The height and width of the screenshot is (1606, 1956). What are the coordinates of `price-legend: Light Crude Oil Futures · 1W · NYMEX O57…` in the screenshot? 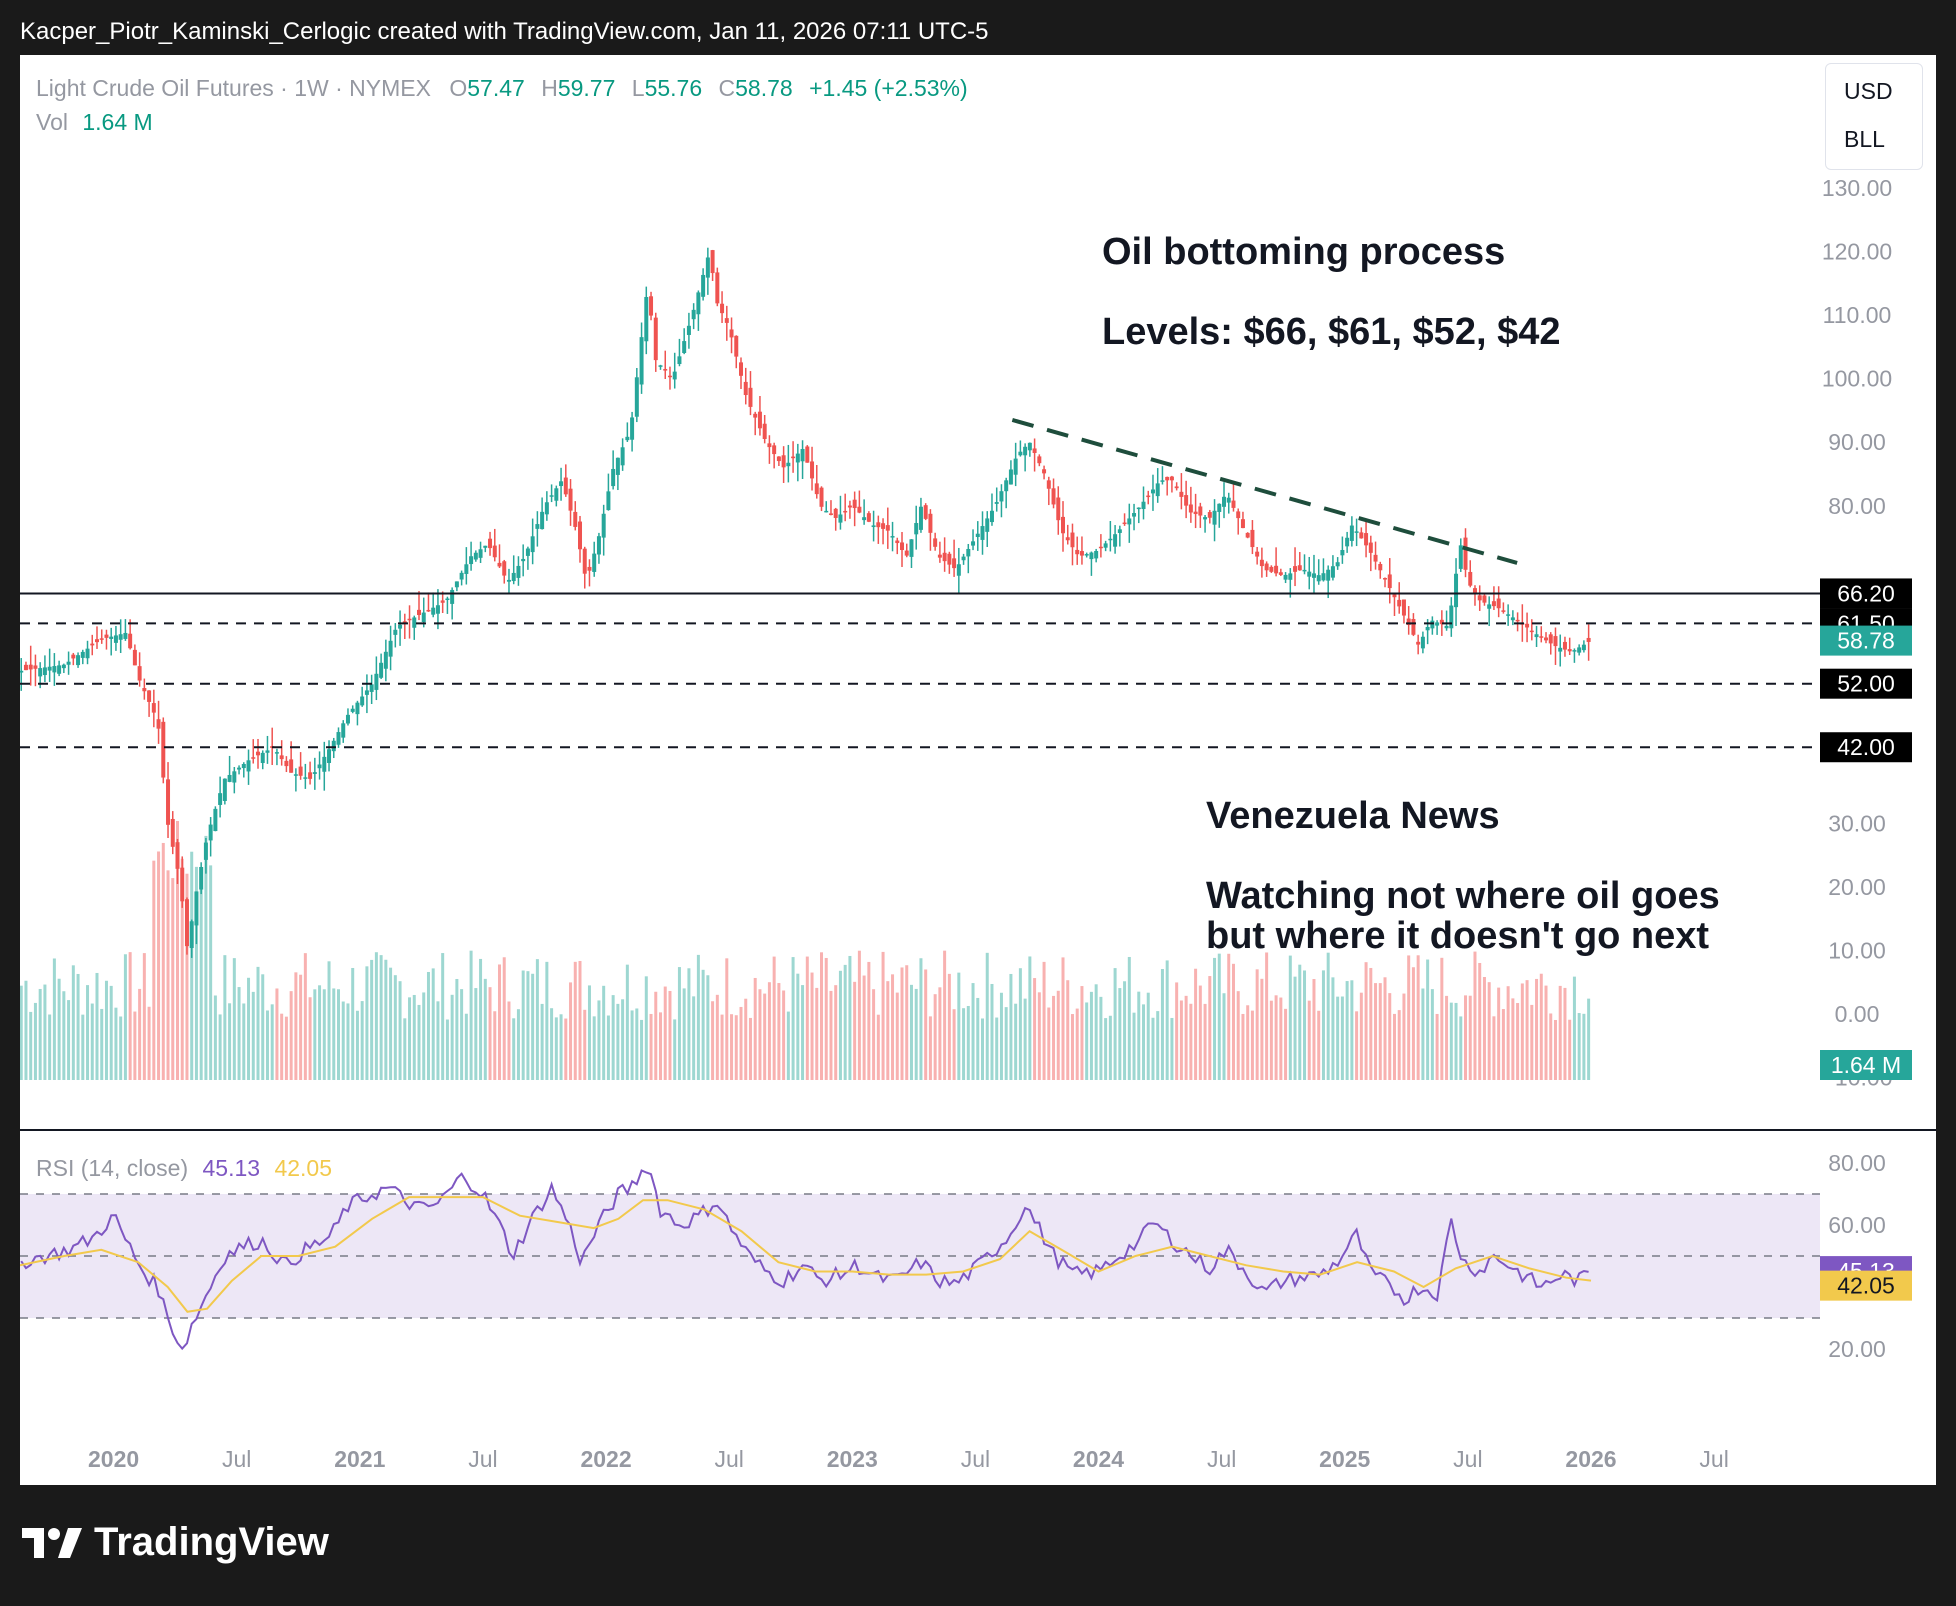 It's located at (502, 88).